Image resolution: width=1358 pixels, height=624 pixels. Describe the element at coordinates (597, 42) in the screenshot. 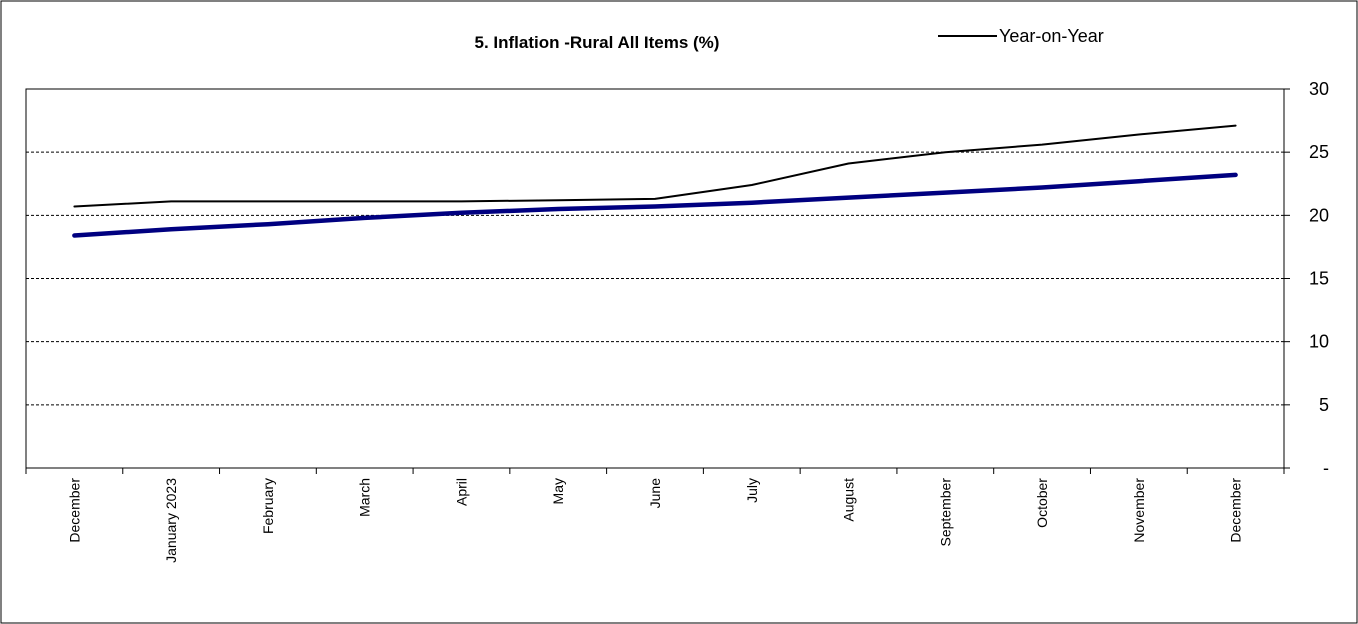

I see `chart-title: 5. Inflation -Rural All Items (%)` at that location.